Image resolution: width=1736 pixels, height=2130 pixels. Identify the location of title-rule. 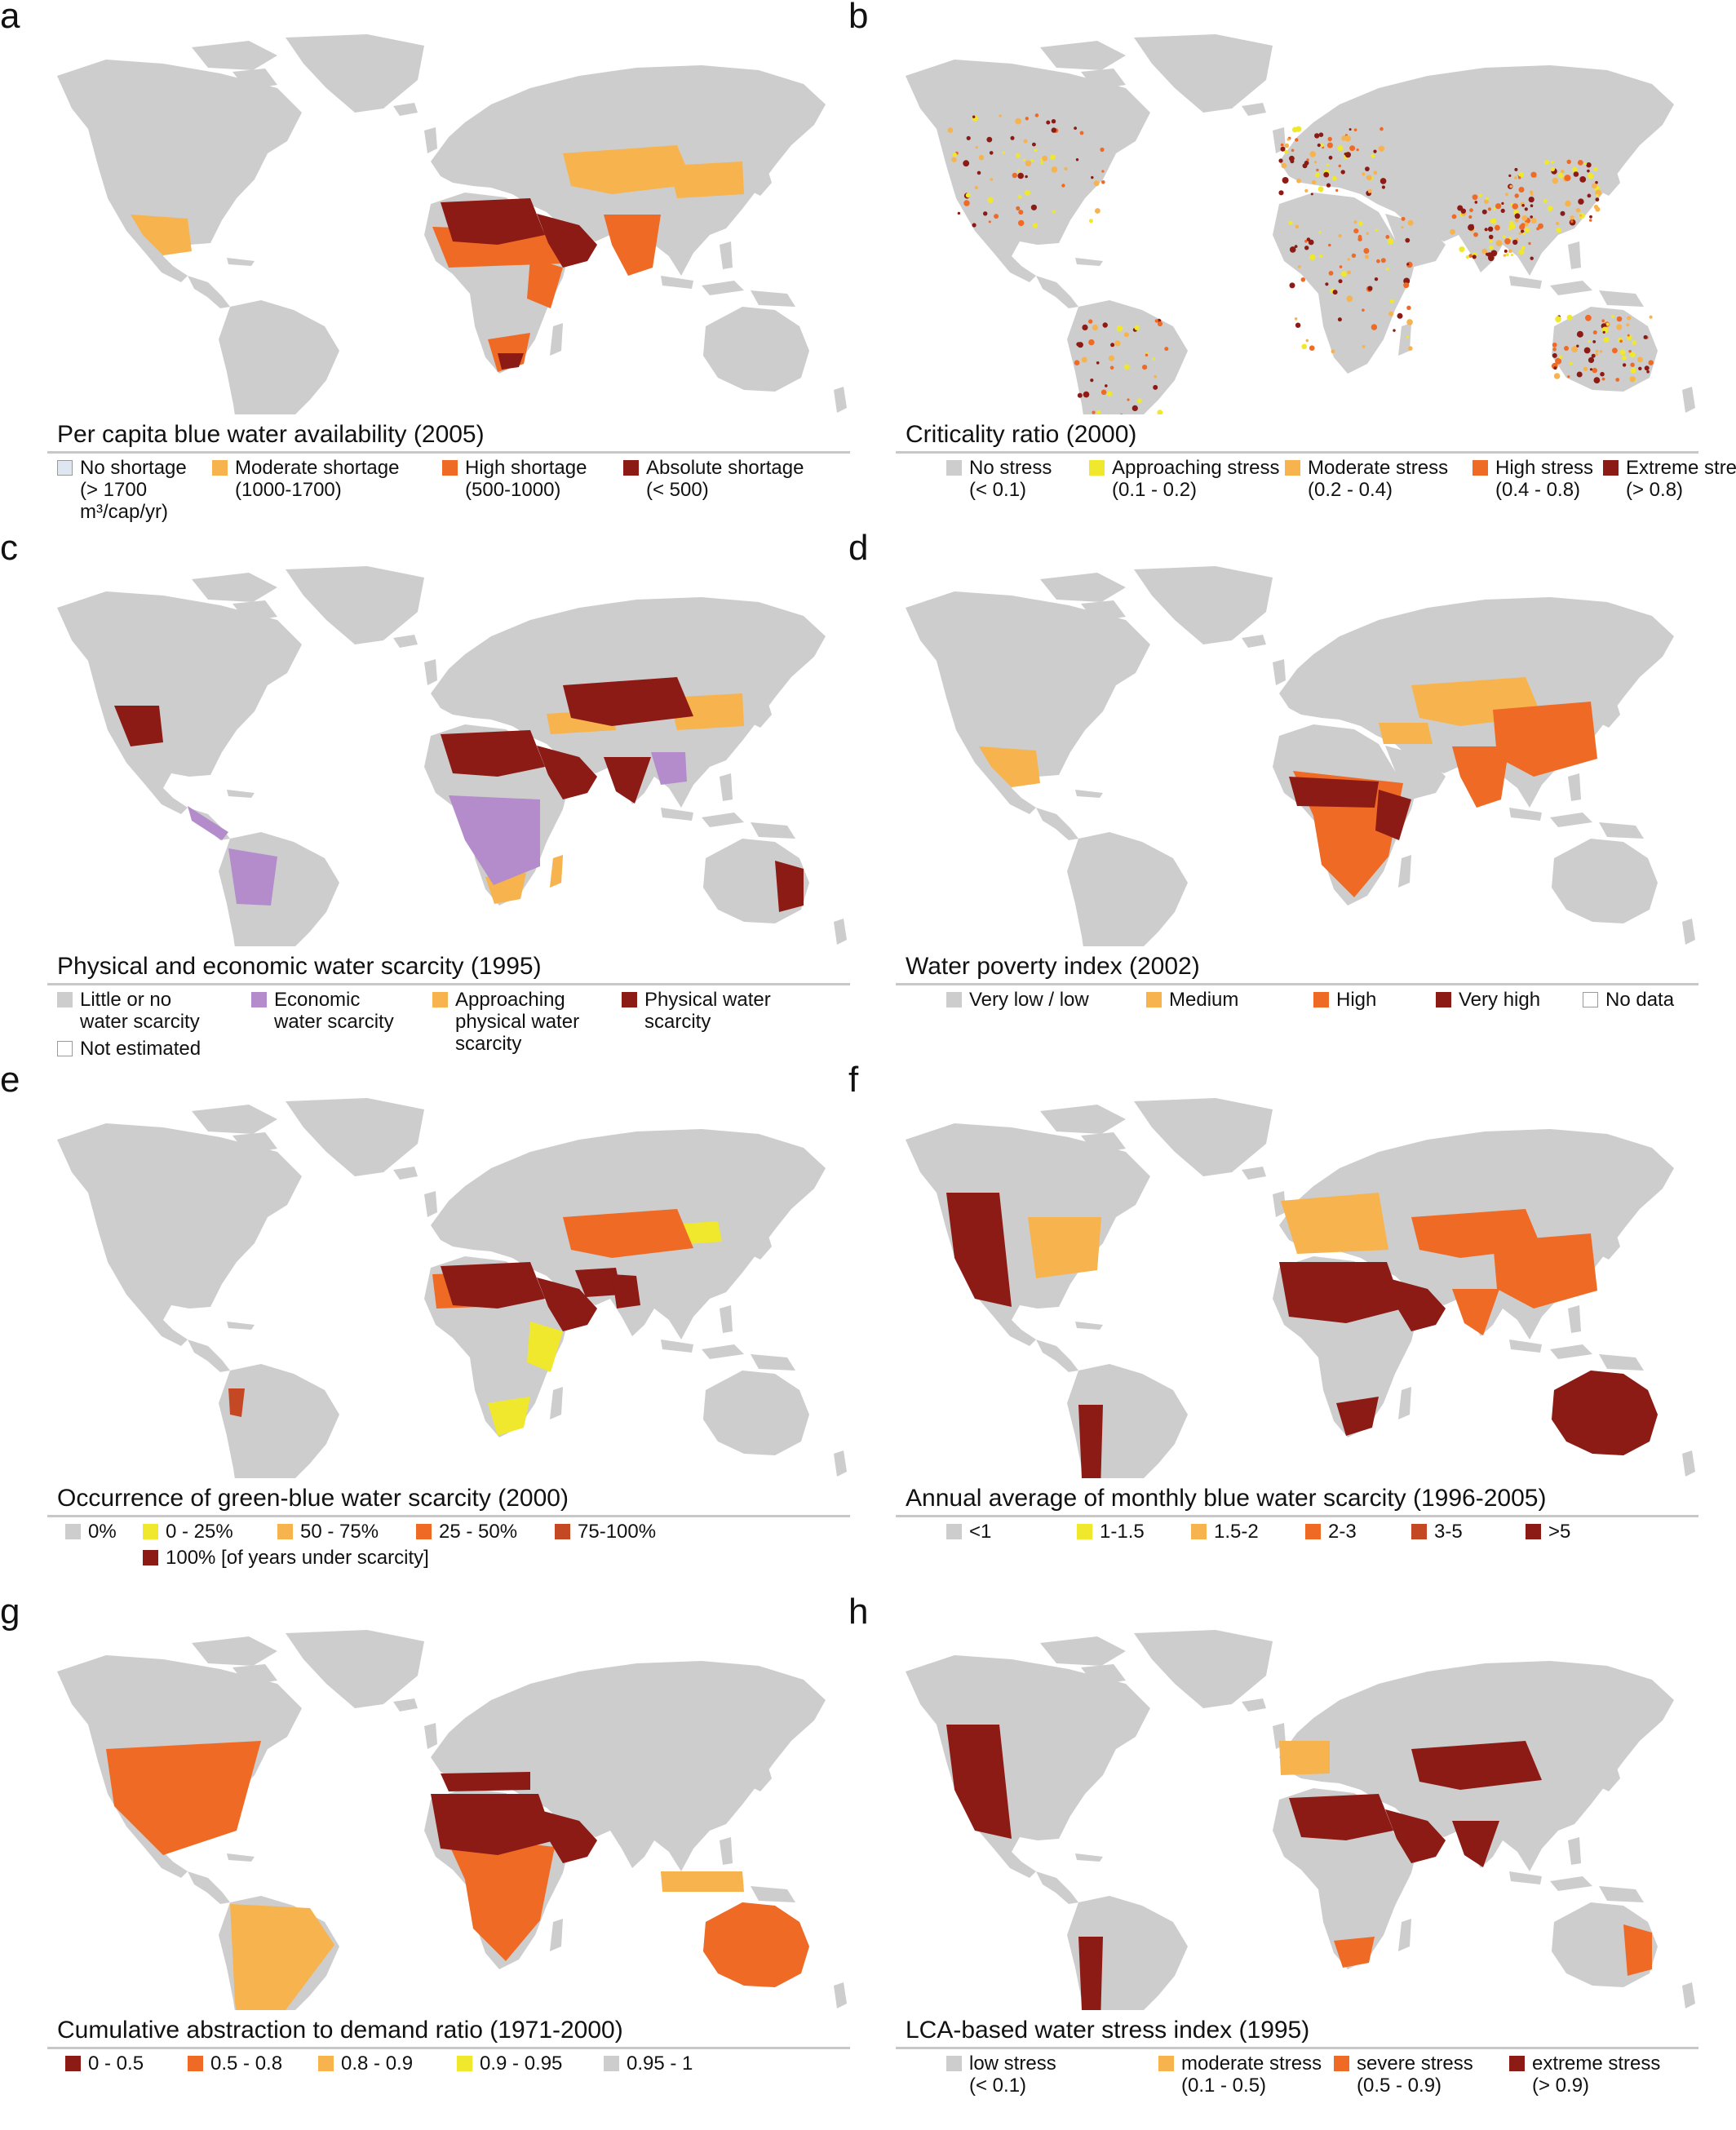
(1297, 2048).